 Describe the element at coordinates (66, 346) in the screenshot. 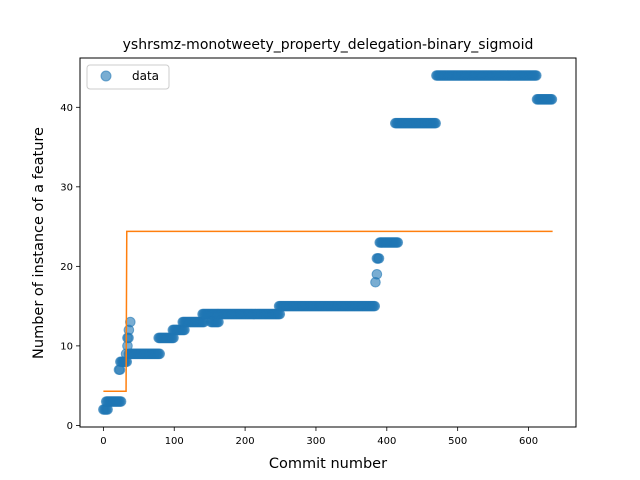

I see `y-tick-label: 10` at that location.